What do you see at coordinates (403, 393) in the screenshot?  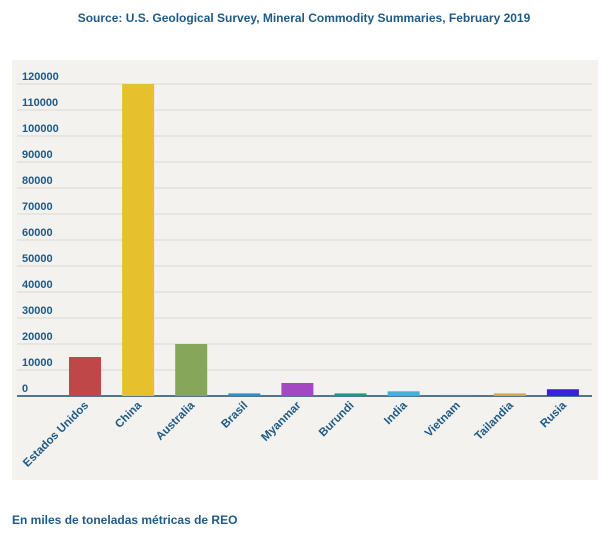 I see `bar-india` at bounding box center [403, 393].